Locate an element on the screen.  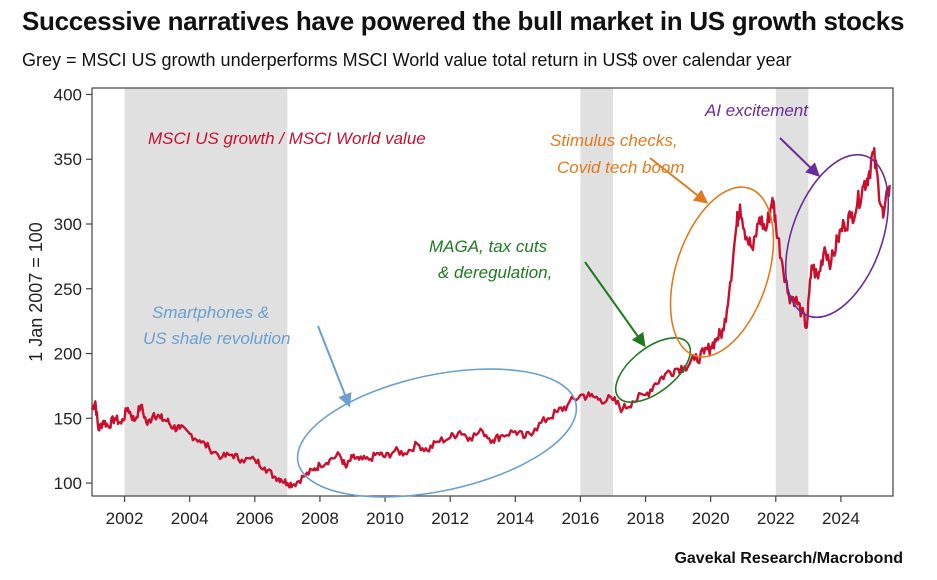
x-tick-label-2012: 2012 is located at coordinates (450, 518).